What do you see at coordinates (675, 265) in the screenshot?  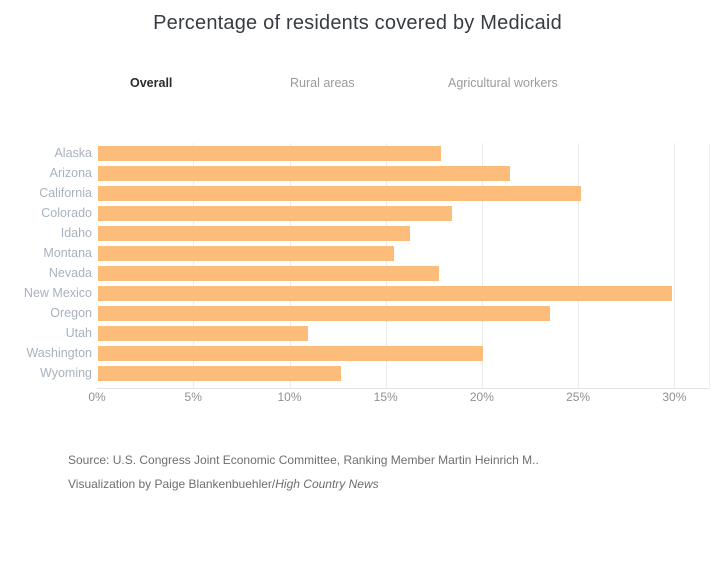 I see `gridline-30%` at bounding box center [675, 265].